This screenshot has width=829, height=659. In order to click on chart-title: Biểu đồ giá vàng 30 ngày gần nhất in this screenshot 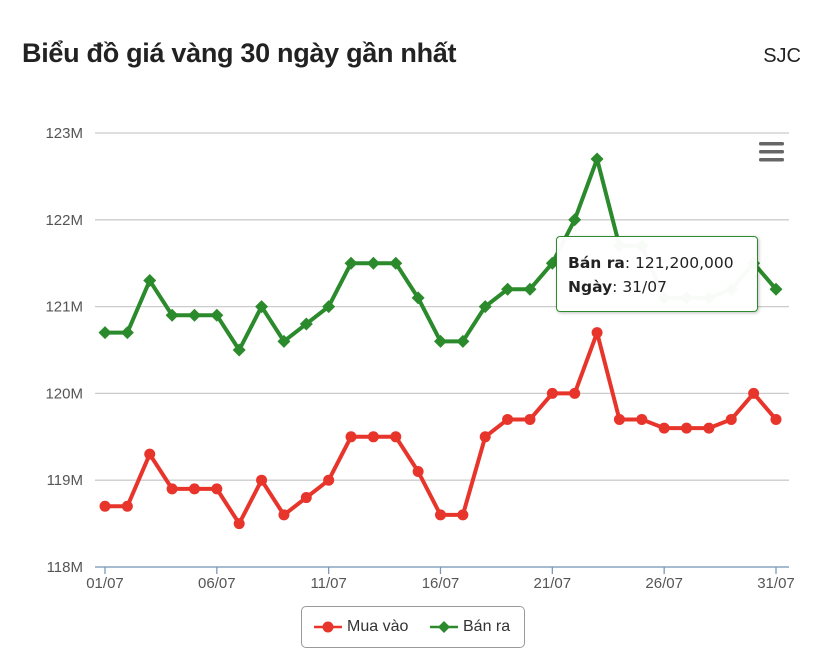, I will do `click(239, 53)`.